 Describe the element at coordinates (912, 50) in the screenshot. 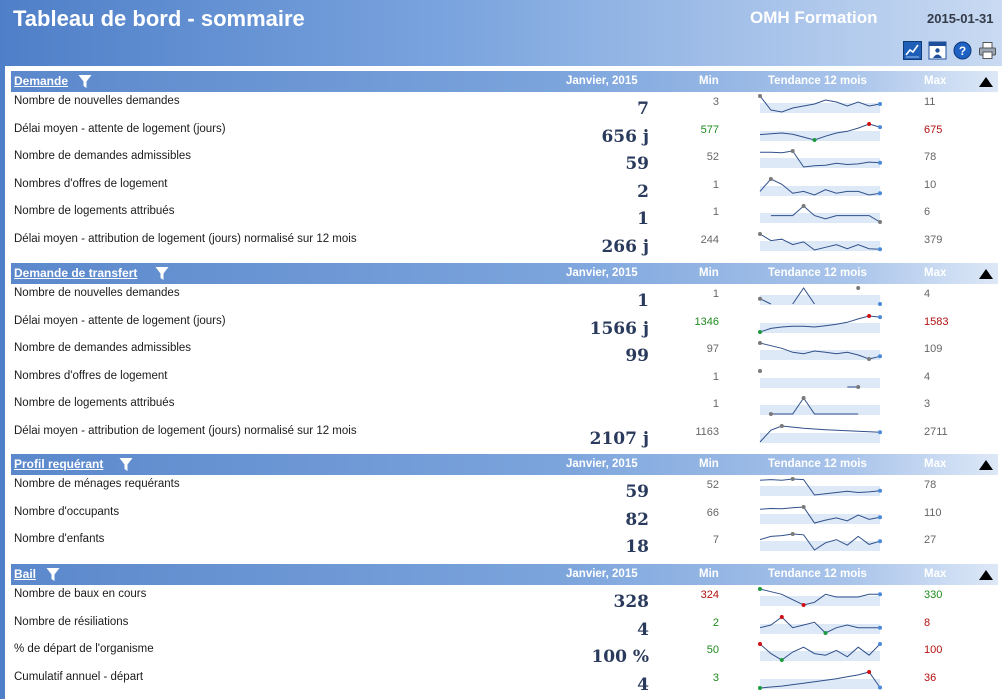

I see `trend-chart-icon` at that location.